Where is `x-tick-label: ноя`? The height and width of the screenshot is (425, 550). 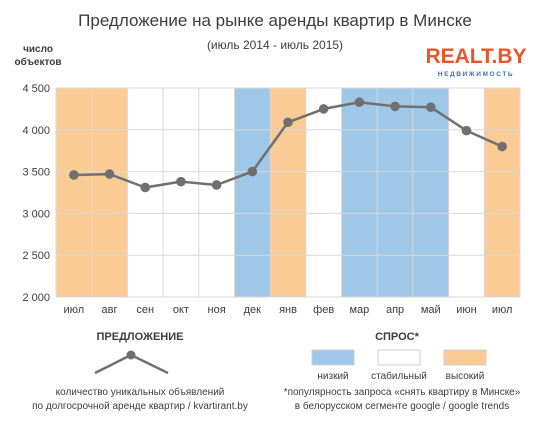
x-tick-label: ноя is located at coordinates (217, 310).